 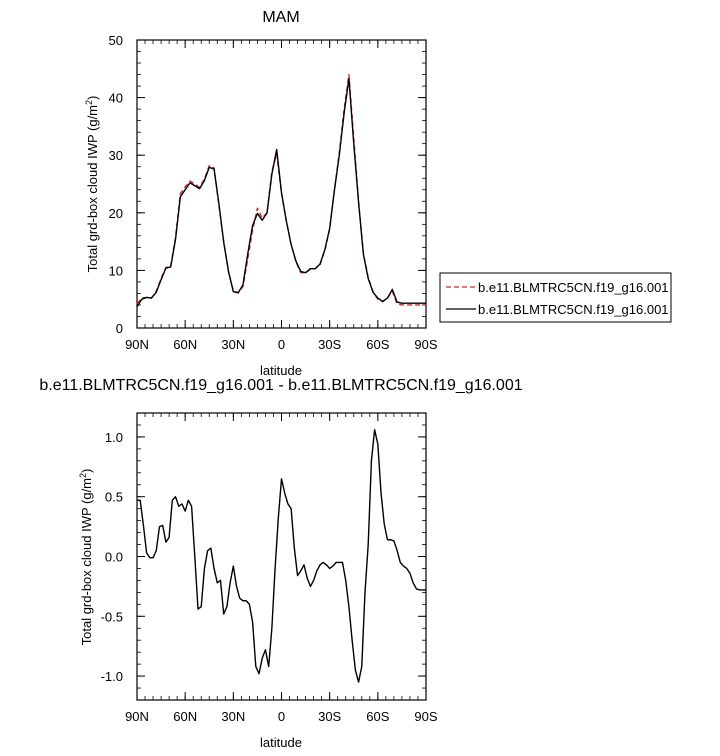 I want to click on top-y-tick-label: 10, so click(x=116, y=270).